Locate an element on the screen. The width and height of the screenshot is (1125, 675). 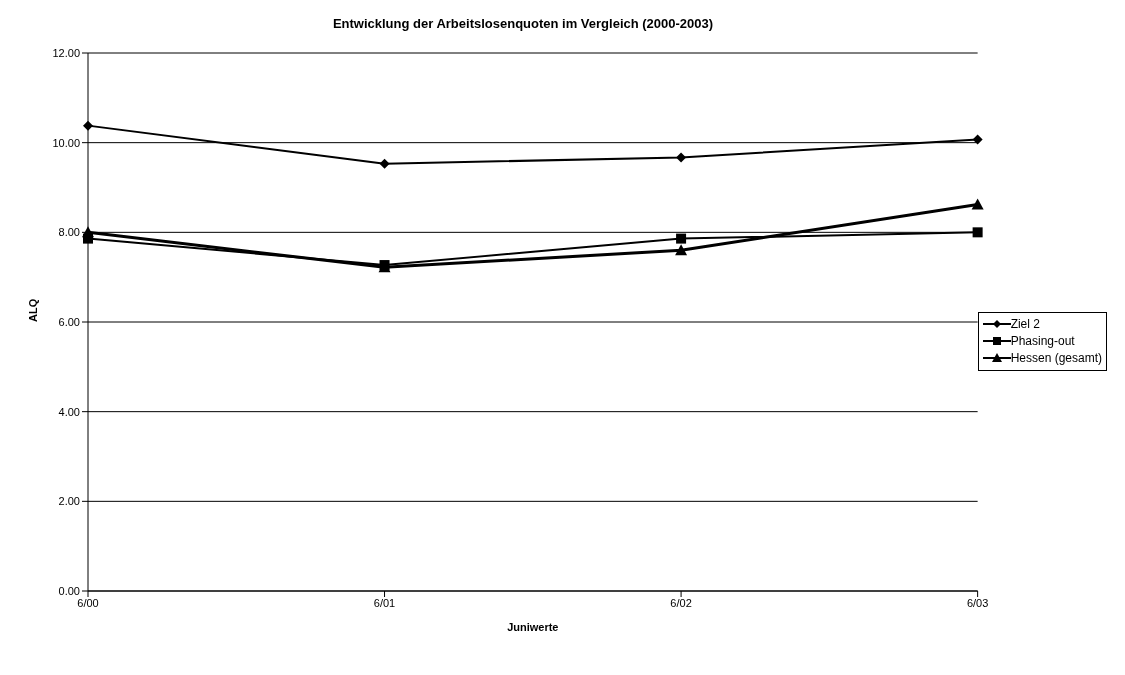
x-axis-title: Juniwerte is located at coordinates (533, 627).